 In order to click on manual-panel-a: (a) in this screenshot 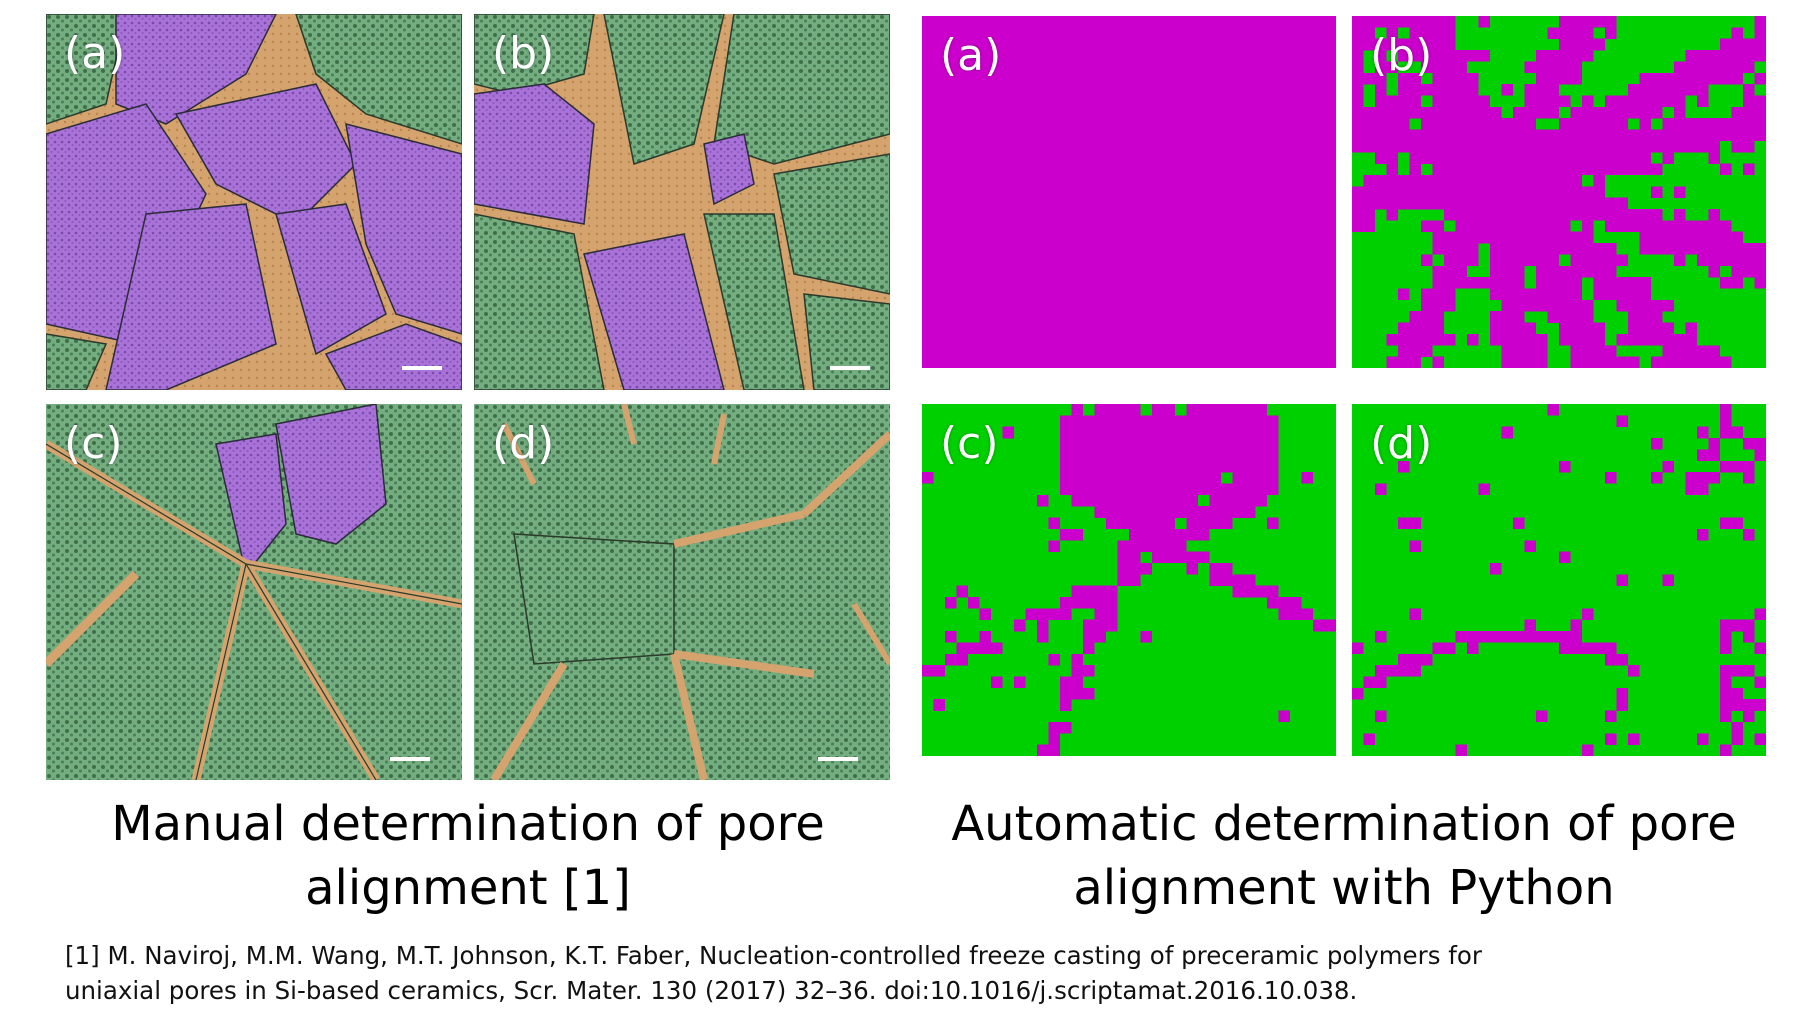, I will do `click(254, 202)`.